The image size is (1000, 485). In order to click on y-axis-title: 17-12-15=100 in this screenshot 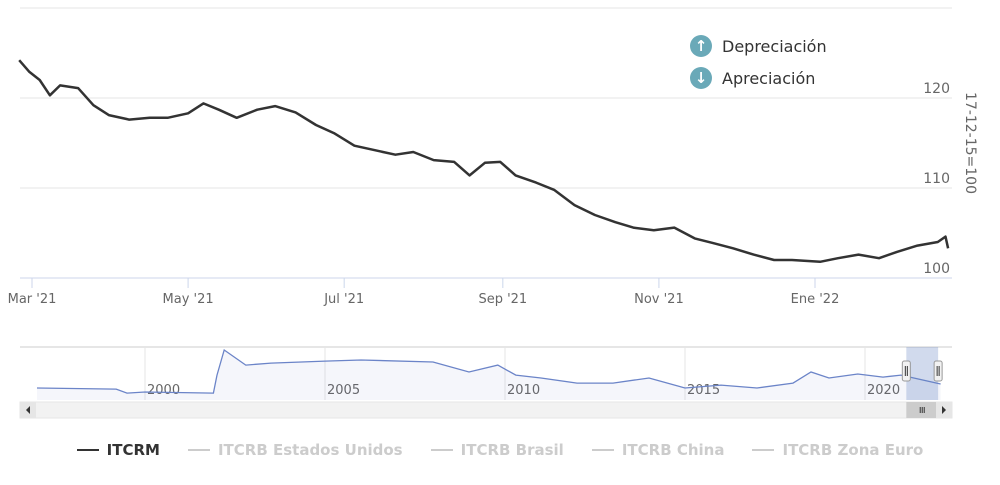, I will do `click(970, 143)`.